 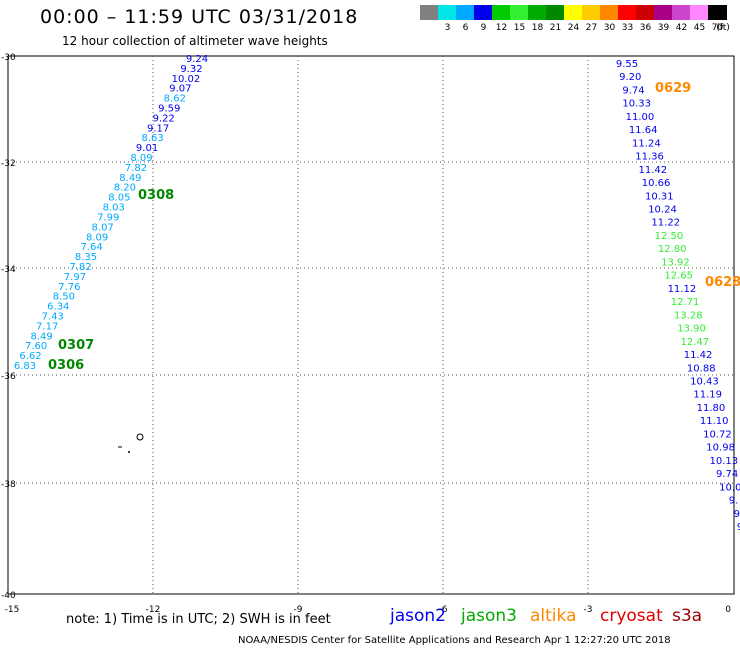 What do you see at coordinates (640, 117) in the screenshot?
I see `swh-value: 11.00` at bounding box center [640, 117].